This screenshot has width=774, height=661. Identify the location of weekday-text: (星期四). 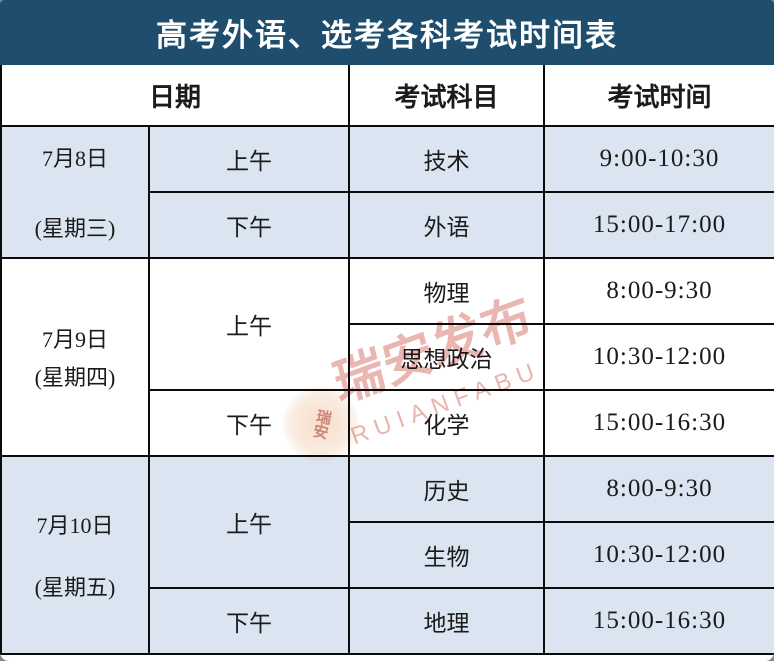
(75, 377).